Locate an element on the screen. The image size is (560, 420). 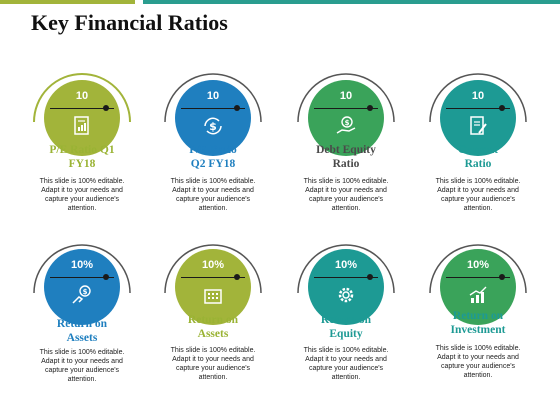
top-accent-bar-right is located at coordinates (351, 2).